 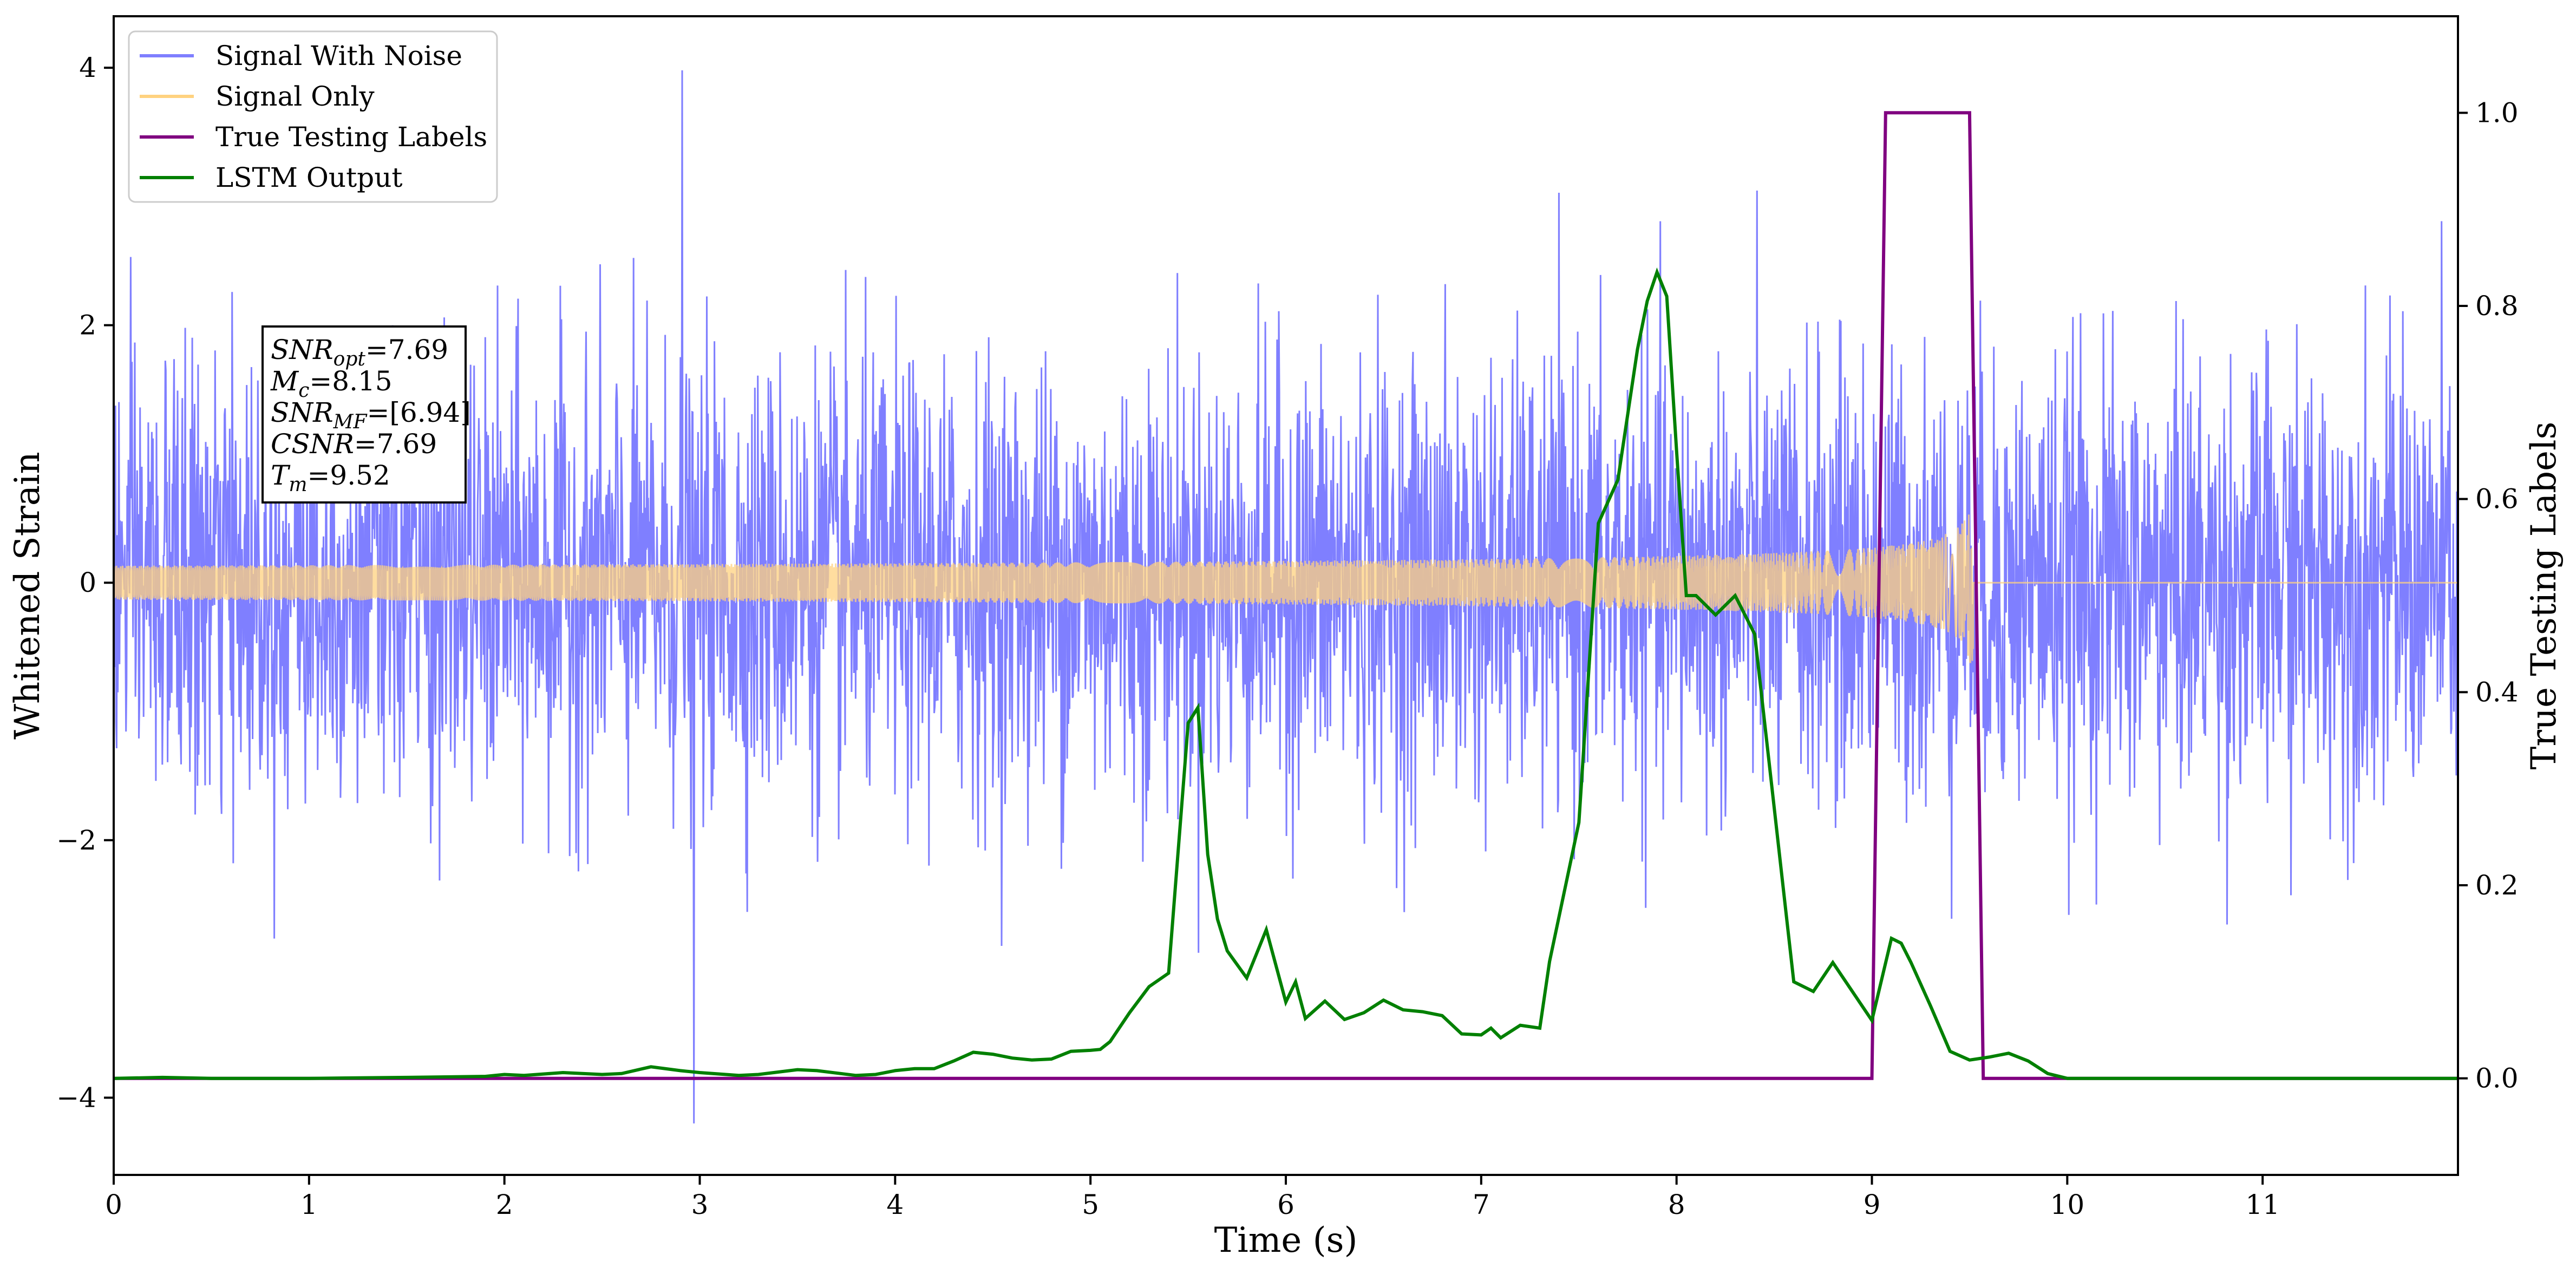 I want to click on y-left-tick-label: 4, so click(x=88, y=67).